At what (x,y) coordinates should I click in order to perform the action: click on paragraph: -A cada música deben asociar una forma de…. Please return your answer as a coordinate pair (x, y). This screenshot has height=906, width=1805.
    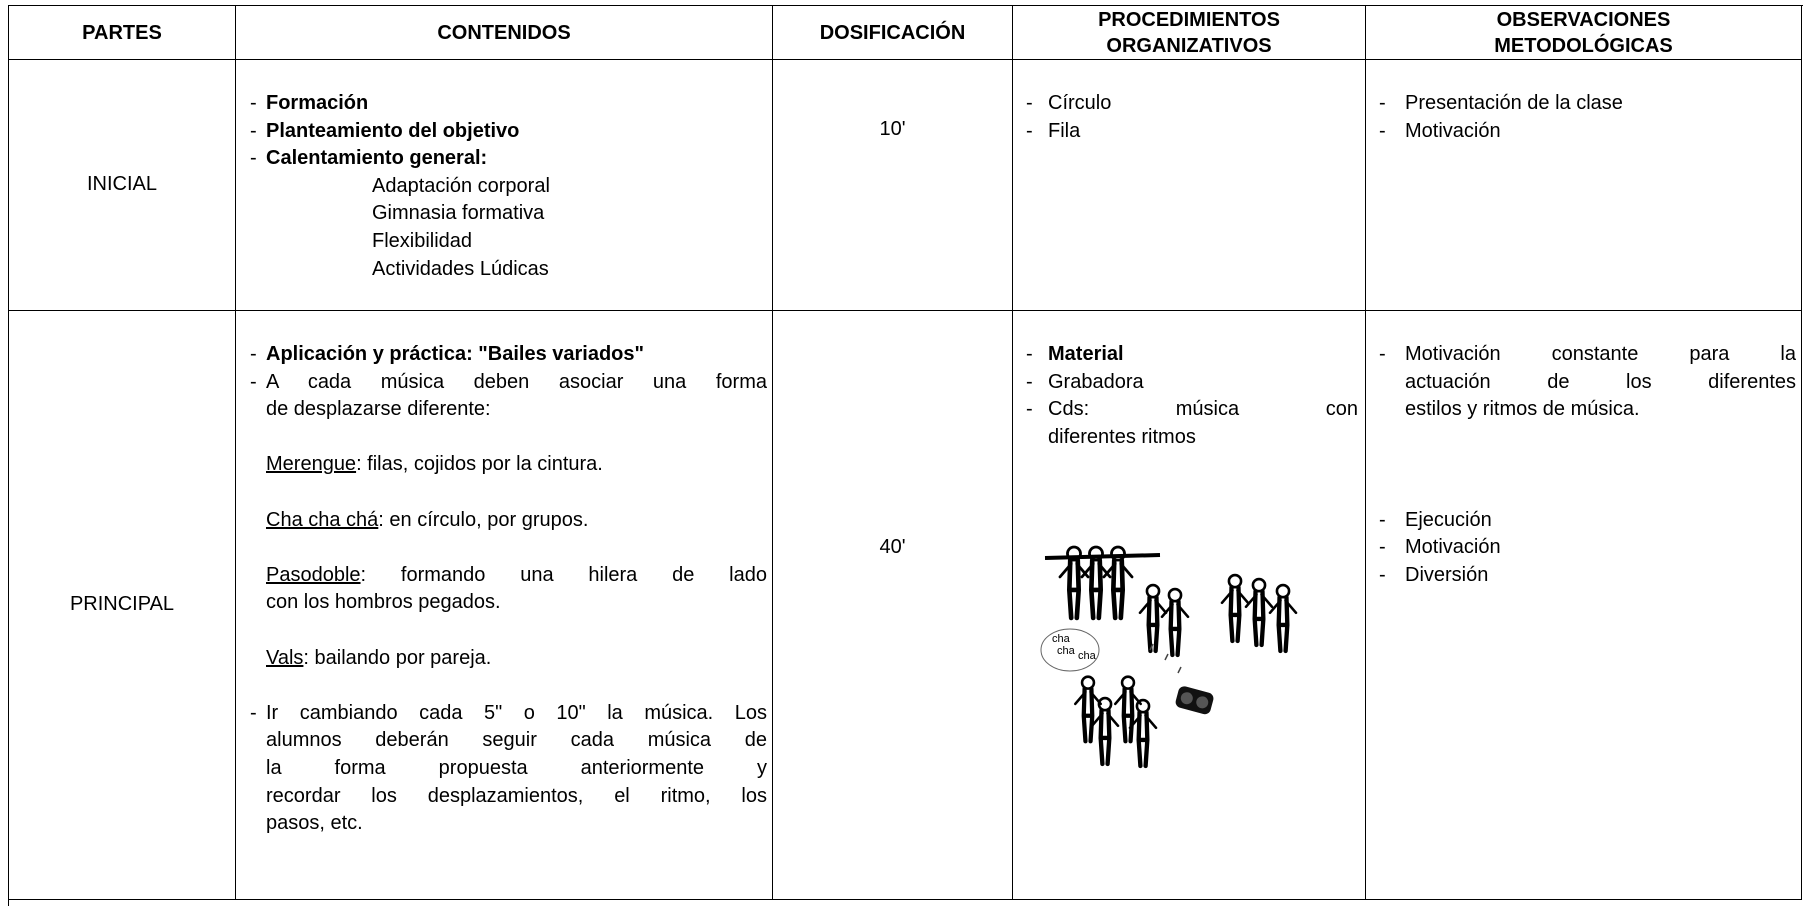
    Looking at the image, I should click on (508, 396).